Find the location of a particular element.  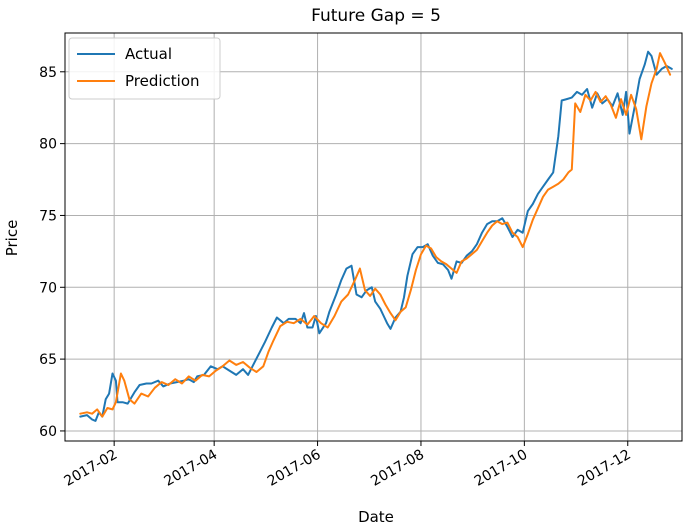

y-tick-label: 85 is located at coordinates (48, 73).